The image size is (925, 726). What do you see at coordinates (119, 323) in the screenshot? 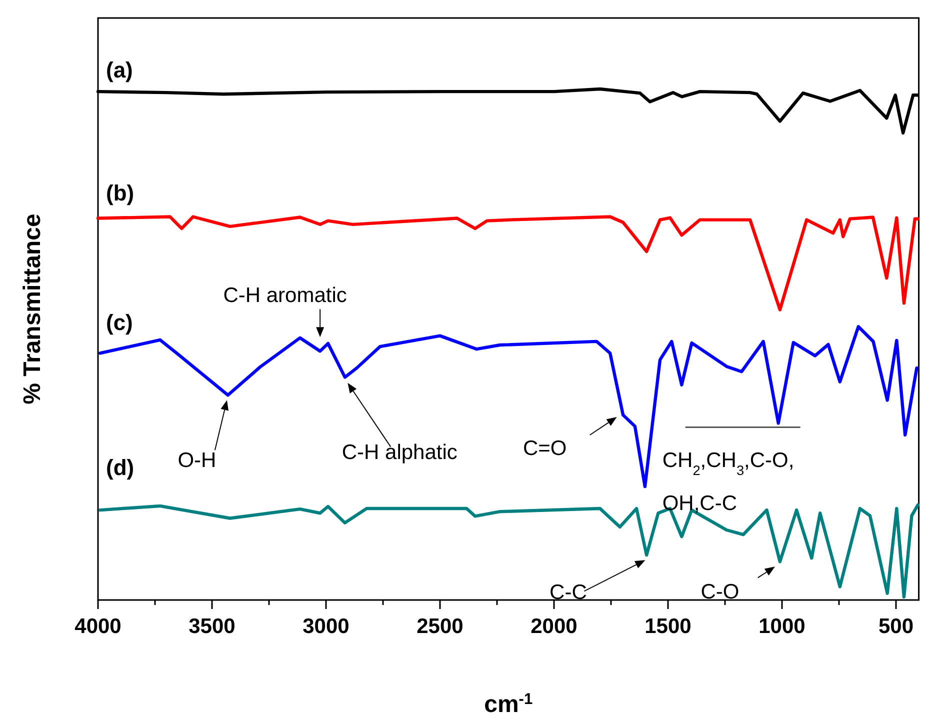
I see `series-label: (c)` at bounding box center [119, 323].